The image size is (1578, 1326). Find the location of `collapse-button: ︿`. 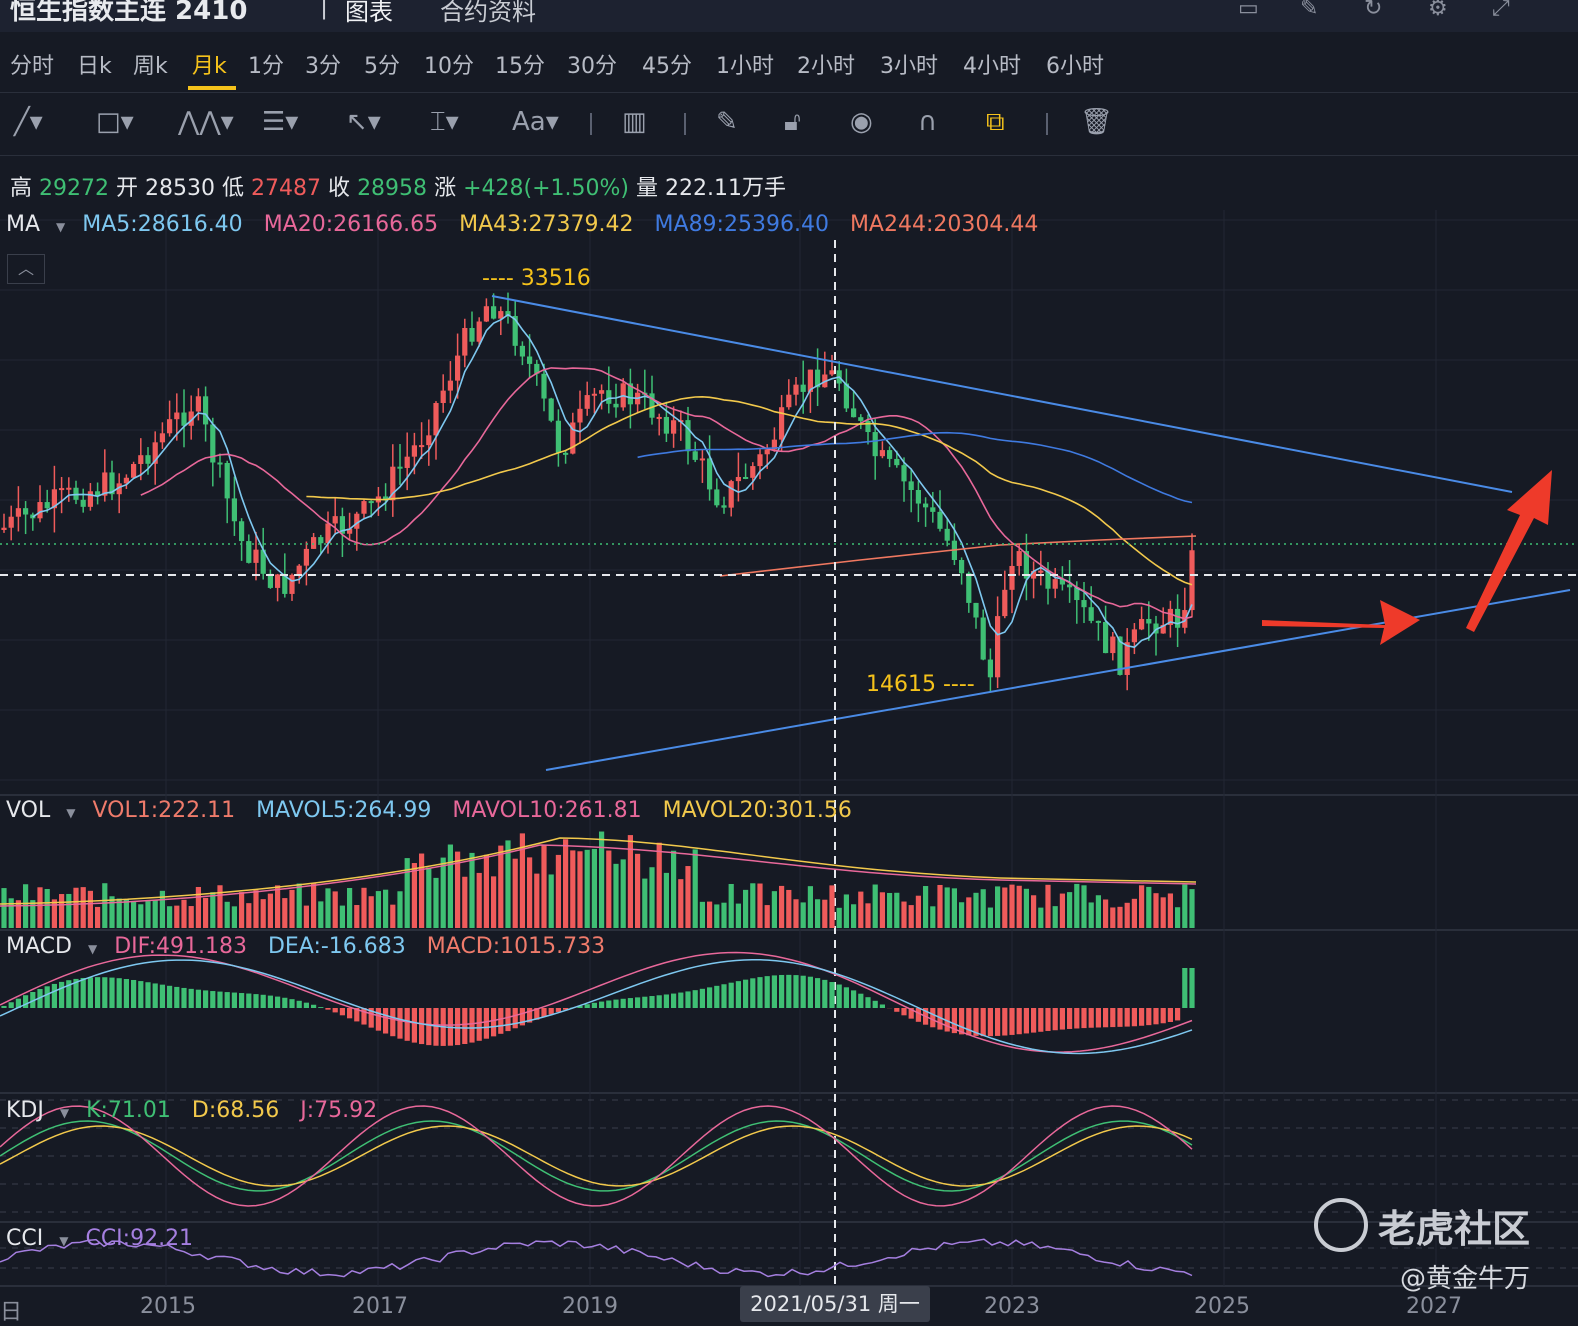

collapse-button: ︿ is located at coordinates (26, 269).